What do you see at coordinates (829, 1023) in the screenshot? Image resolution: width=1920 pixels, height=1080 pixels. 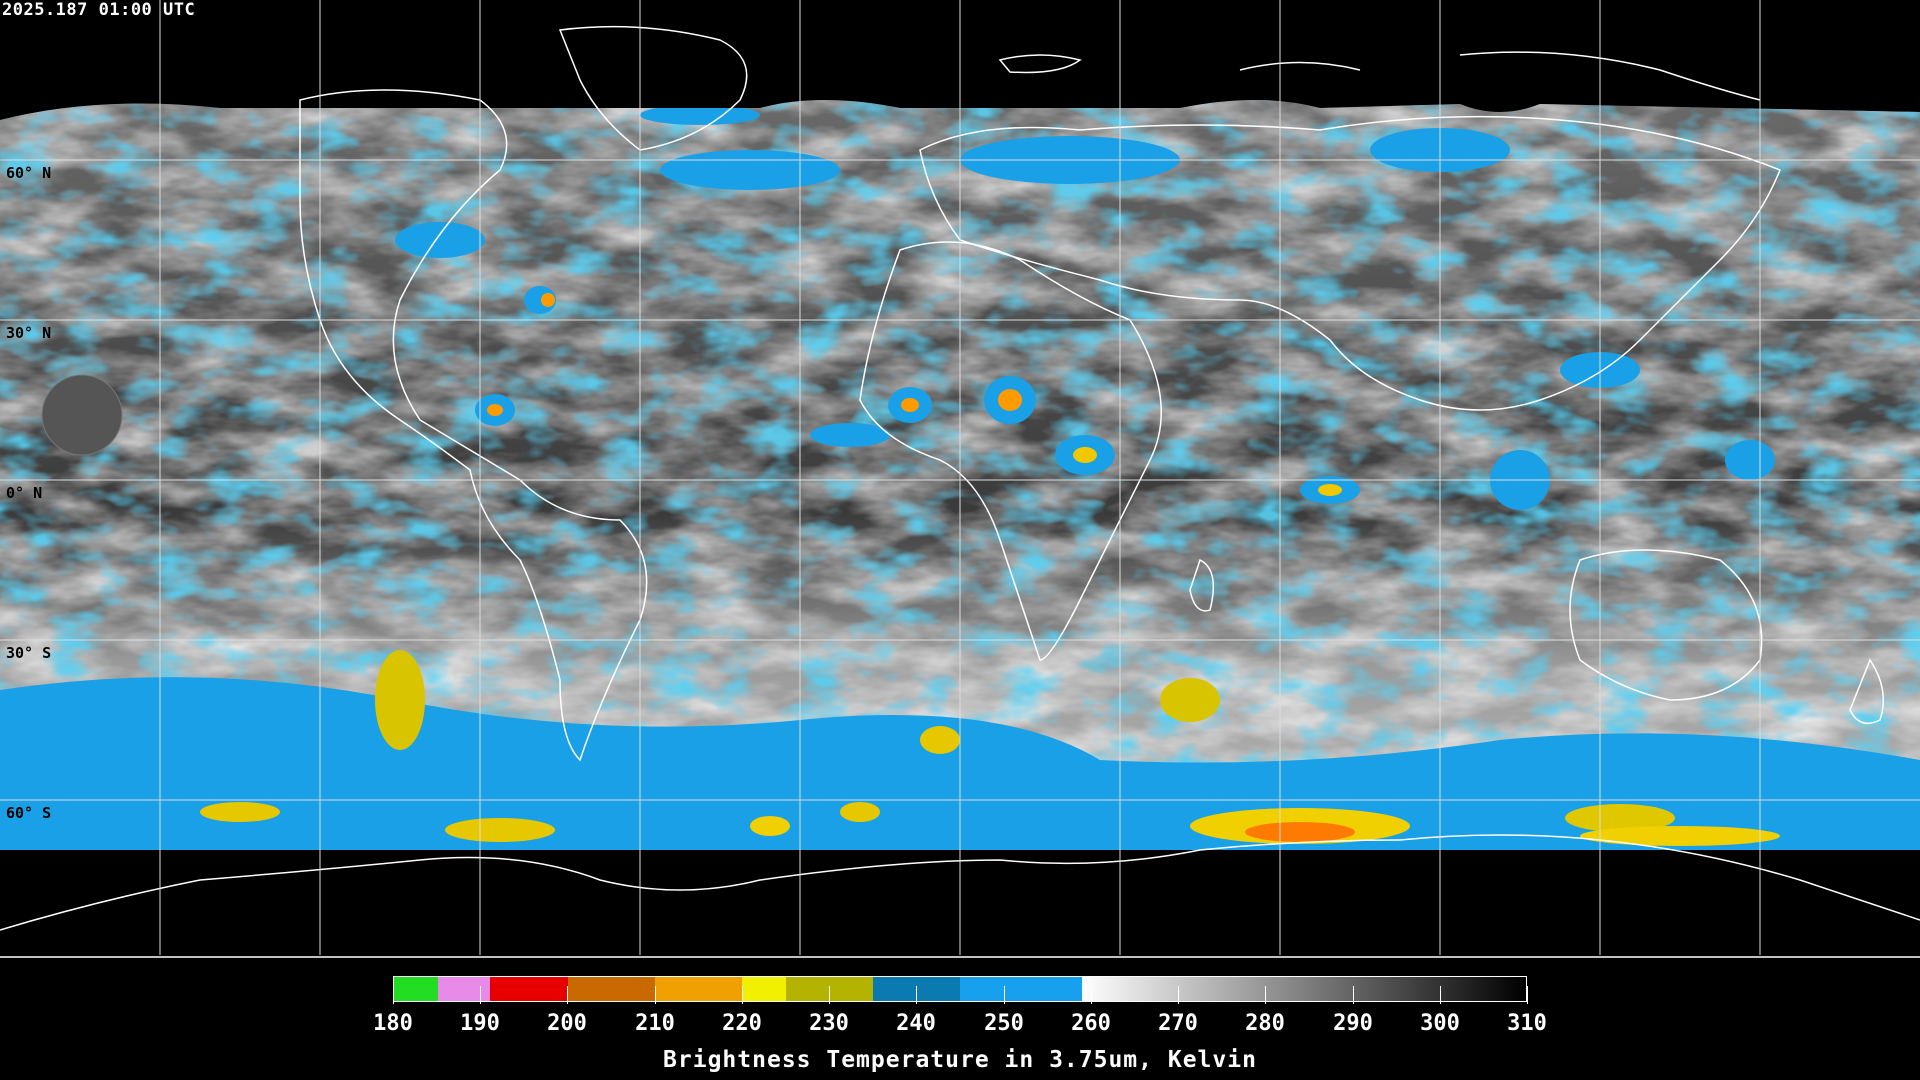 I see `colorbar-tick-label: 230` at bounding box center [829, 1023].